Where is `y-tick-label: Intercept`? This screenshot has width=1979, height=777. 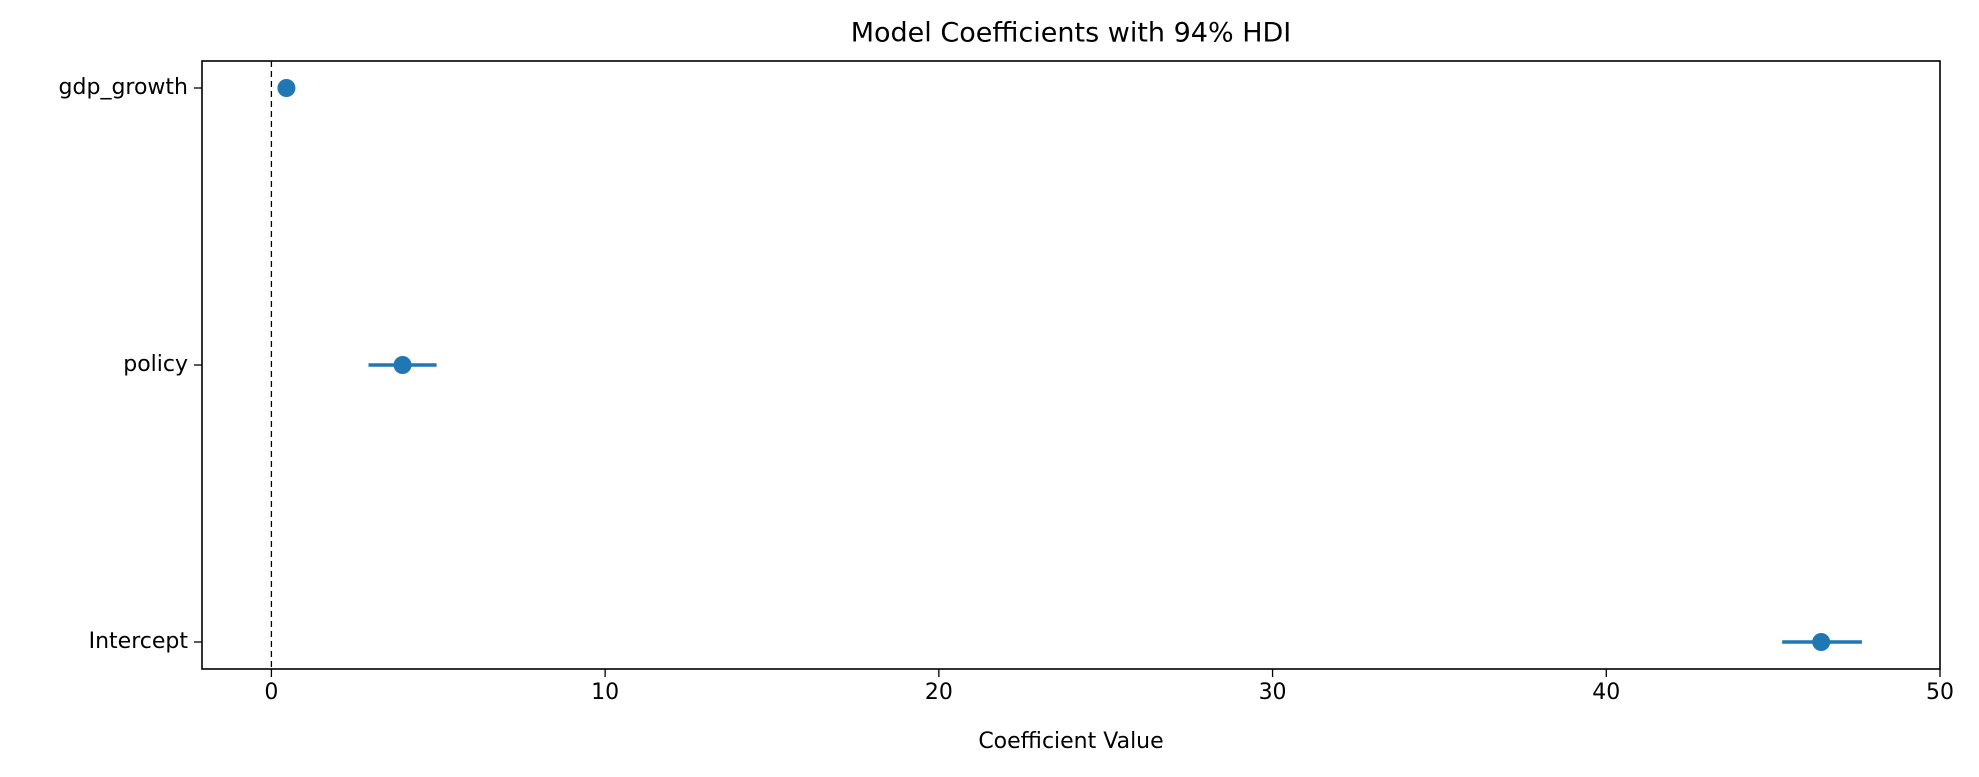 y-tick-label: Intercept is located at coordinates (139, 641).